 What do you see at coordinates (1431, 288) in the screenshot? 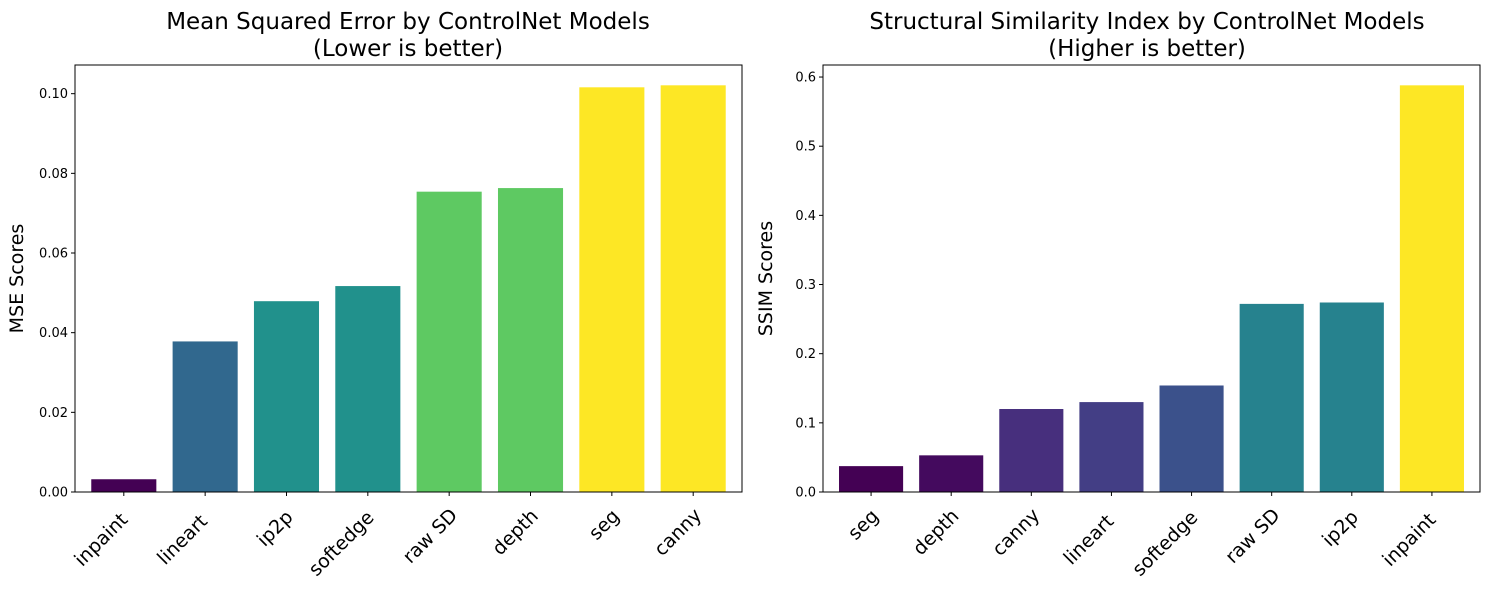
I see `ssim-bar-inpaint` at bounding box center [1431, 288].